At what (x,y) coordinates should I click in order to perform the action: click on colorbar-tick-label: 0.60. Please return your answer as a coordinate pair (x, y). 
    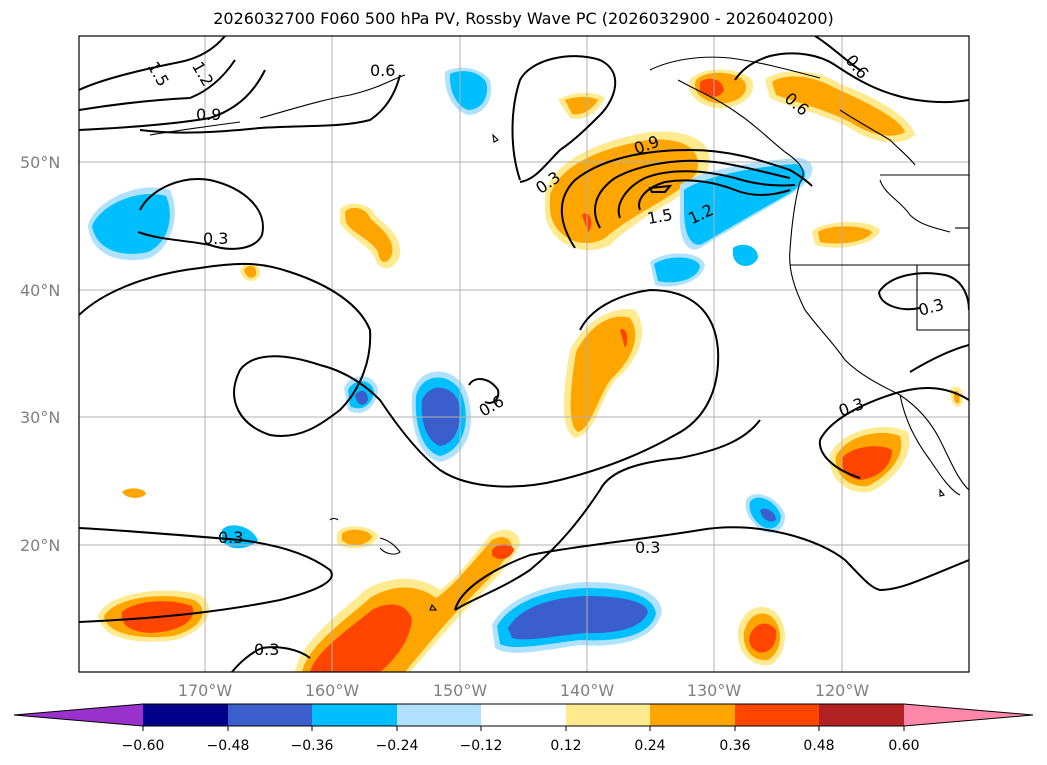
    Looking at the image, I should click on (903, 746).